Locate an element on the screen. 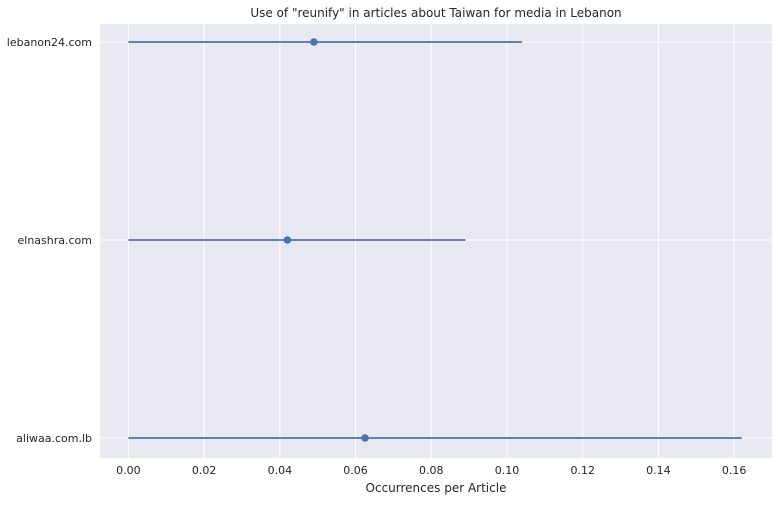  x-tick-labels: 0.00 0.02 0.04 0.06 0.08 0.10 0.12 0.14 0.16 is located at coordinates (431, 470).